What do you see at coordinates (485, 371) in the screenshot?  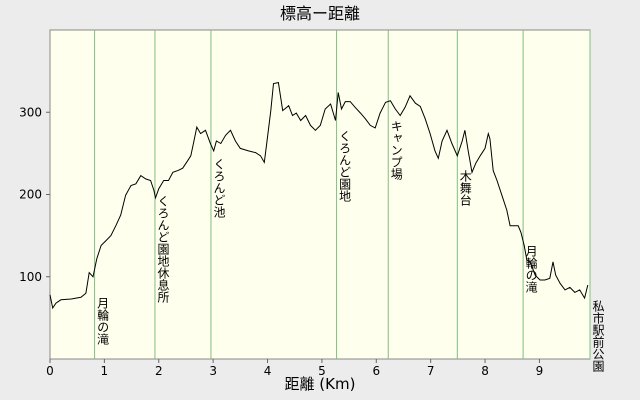 I see `x-tick-label: 8` at bounding box center [485, 371].